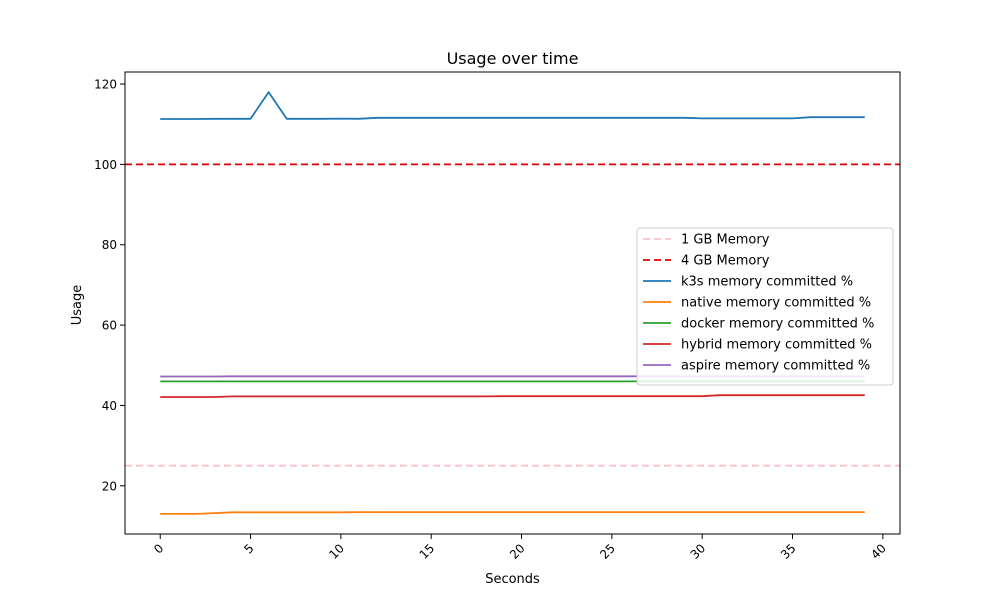  I want to click on legend-label: k3s memory committed %, so click(767, 282).